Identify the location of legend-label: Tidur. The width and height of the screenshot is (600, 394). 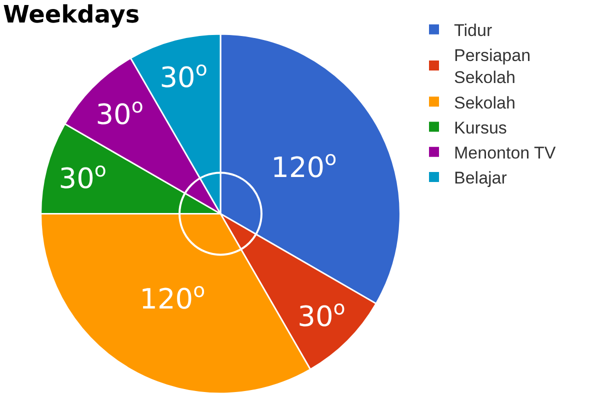
(473, 30).